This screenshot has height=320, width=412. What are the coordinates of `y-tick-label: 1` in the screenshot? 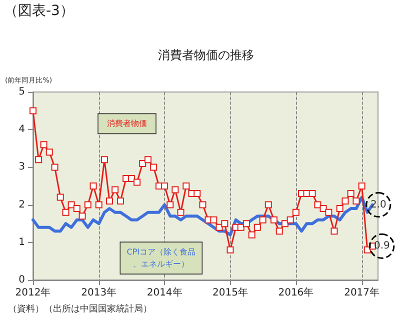 It's located at (21, 242).